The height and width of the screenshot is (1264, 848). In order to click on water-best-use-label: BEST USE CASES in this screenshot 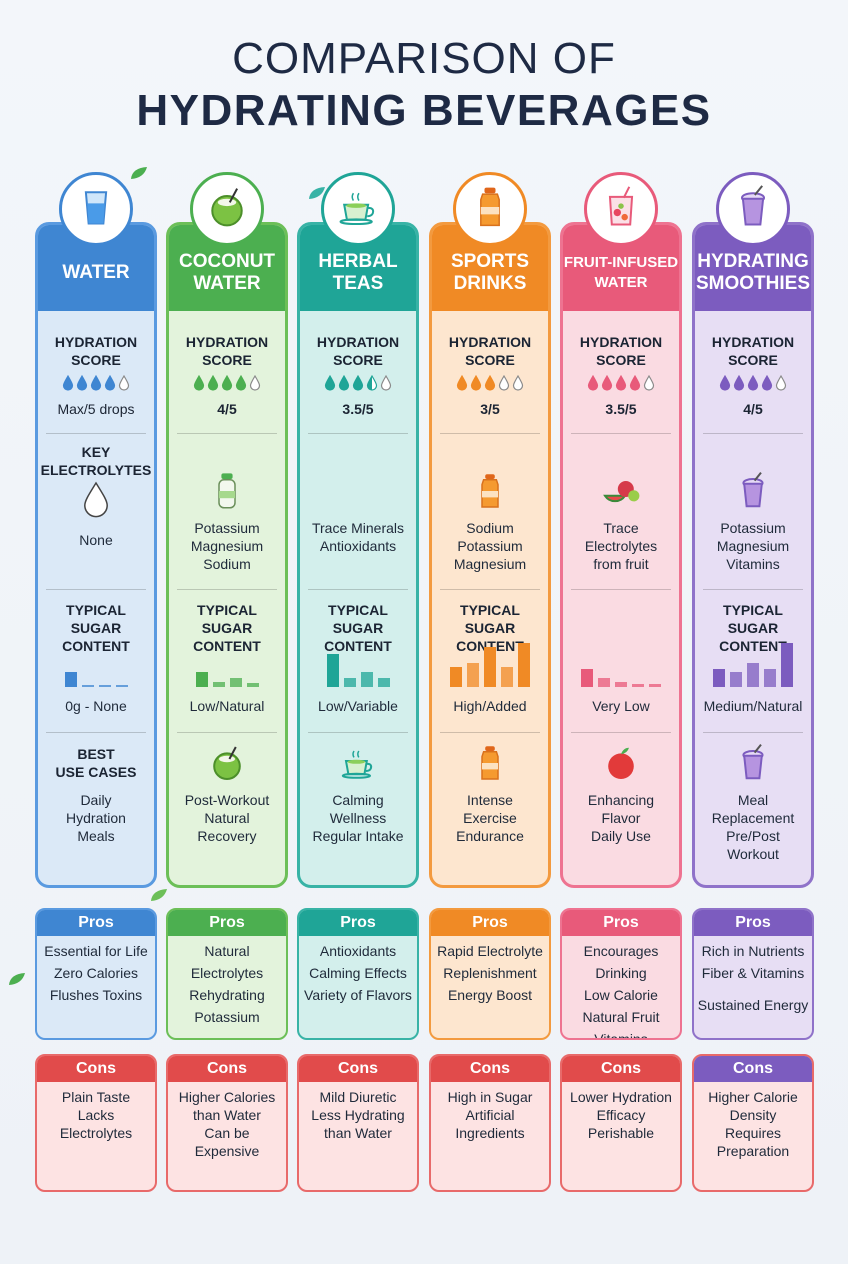, I will do `click(96, 763)`.